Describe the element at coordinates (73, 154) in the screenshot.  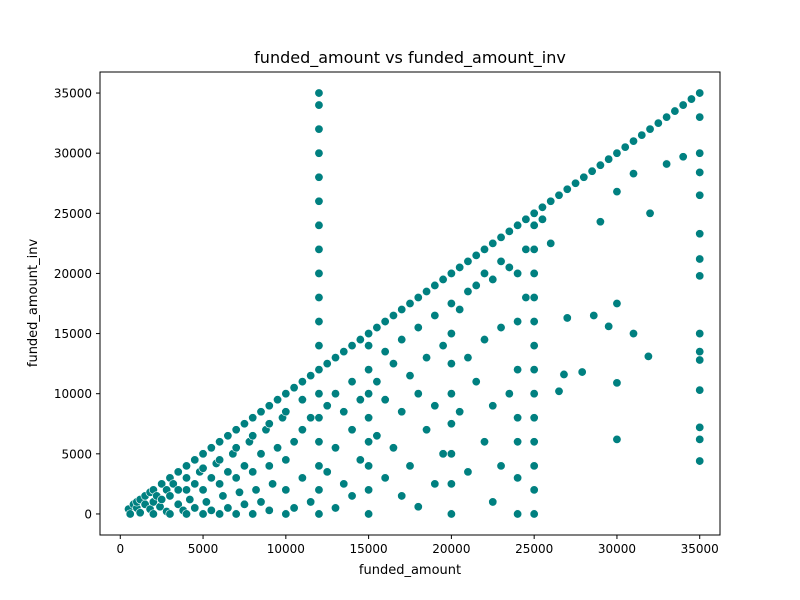
I see `y-tick-label: 30000` at that location.